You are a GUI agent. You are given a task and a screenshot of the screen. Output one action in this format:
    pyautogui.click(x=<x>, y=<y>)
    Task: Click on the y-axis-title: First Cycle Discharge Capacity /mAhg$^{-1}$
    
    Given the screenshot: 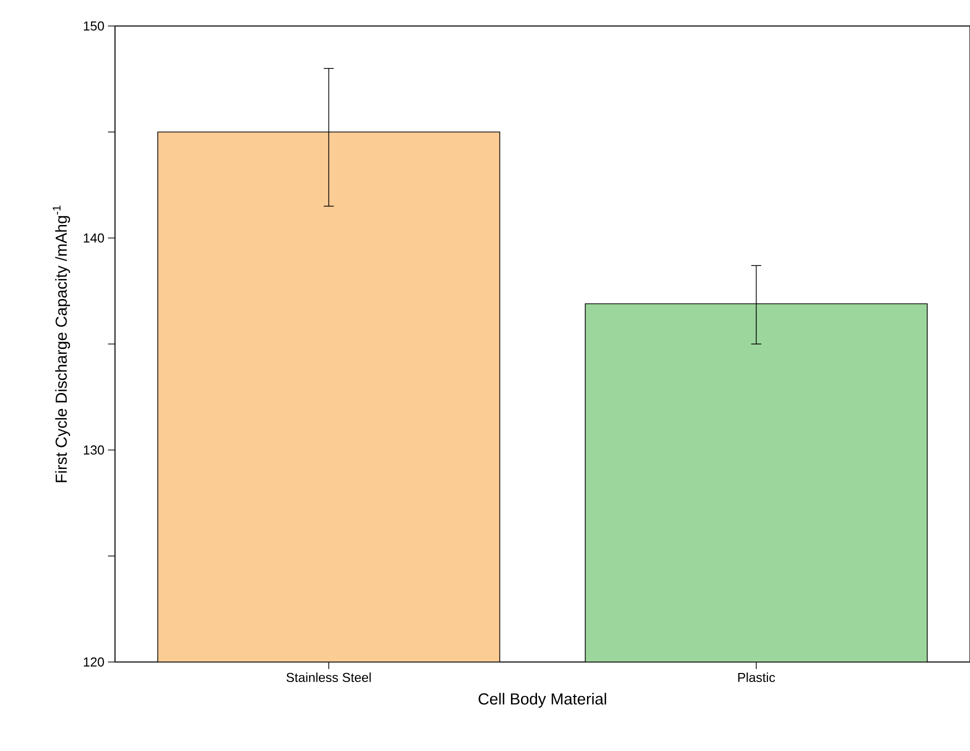 What is the action you would take?
    pyautogui.click(x=61, y=344)
    